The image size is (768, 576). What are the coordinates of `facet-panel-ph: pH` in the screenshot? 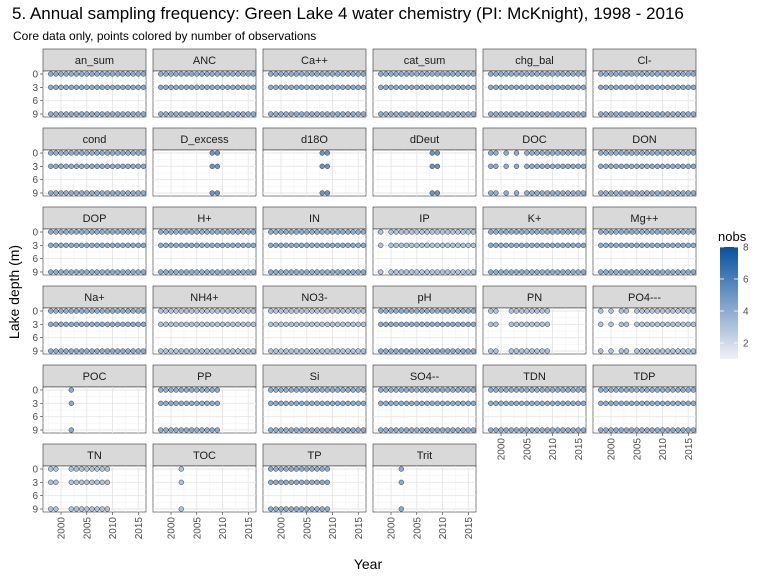 It's located at (424, 320).